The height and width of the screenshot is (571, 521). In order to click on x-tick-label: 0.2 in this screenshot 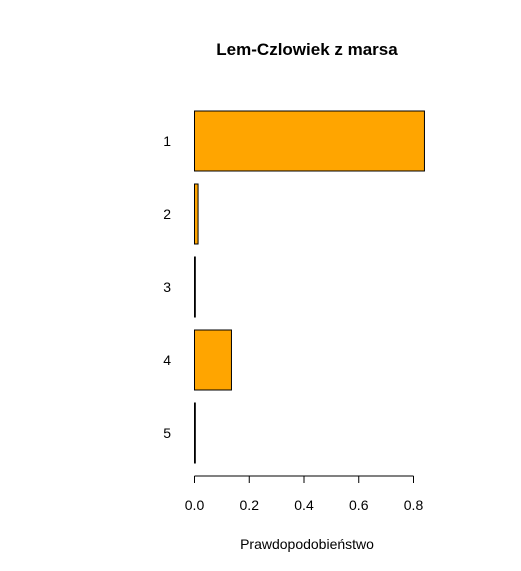, I will do `click(250, 505)`.